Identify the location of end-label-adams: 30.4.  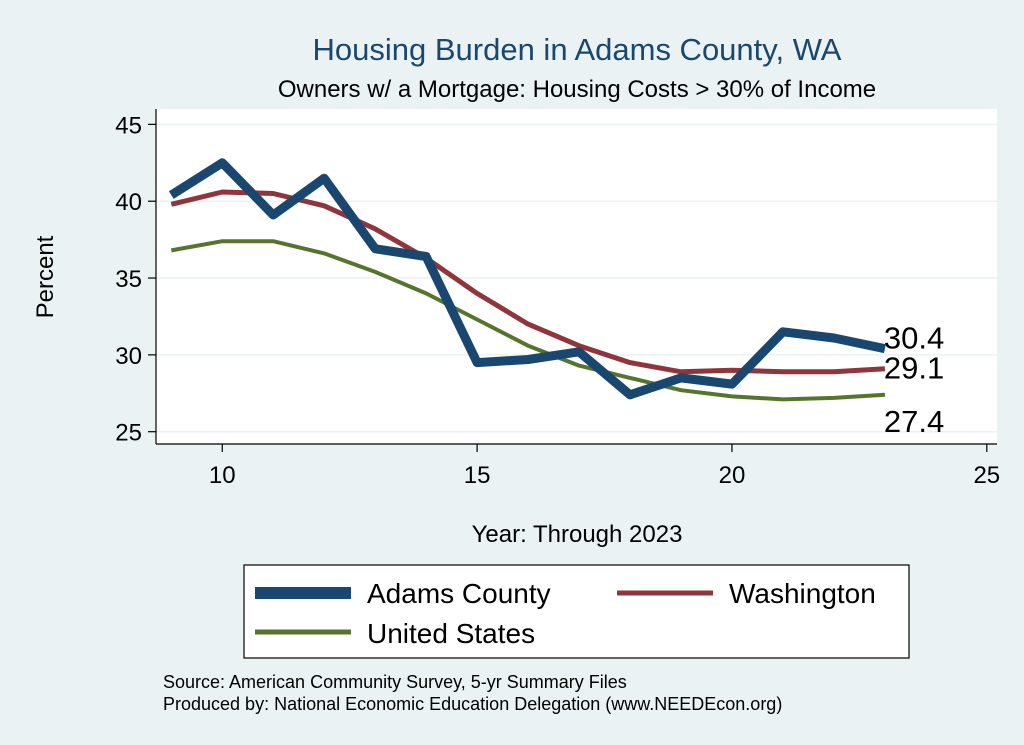
(914, 338).